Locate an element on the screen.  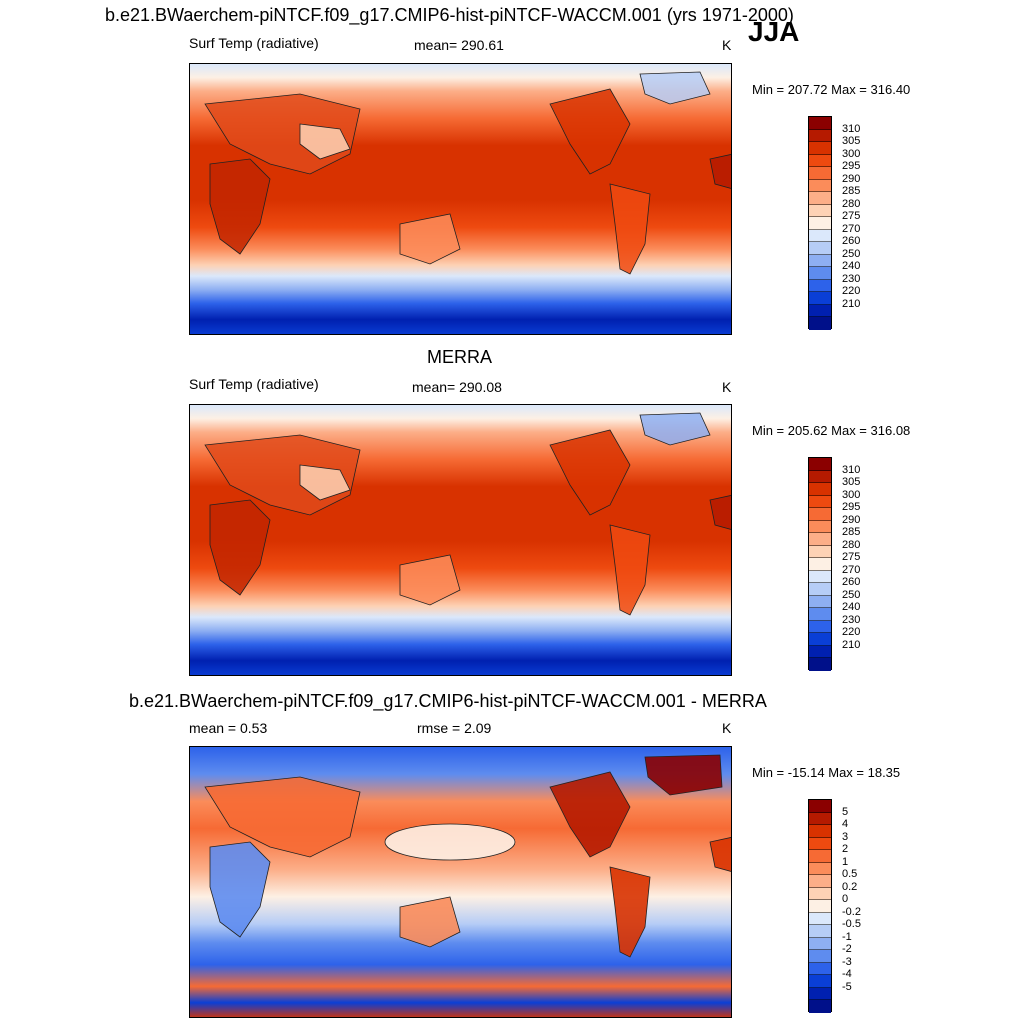
colorbar-label: -0.2 is located at coordinates (851, 911).